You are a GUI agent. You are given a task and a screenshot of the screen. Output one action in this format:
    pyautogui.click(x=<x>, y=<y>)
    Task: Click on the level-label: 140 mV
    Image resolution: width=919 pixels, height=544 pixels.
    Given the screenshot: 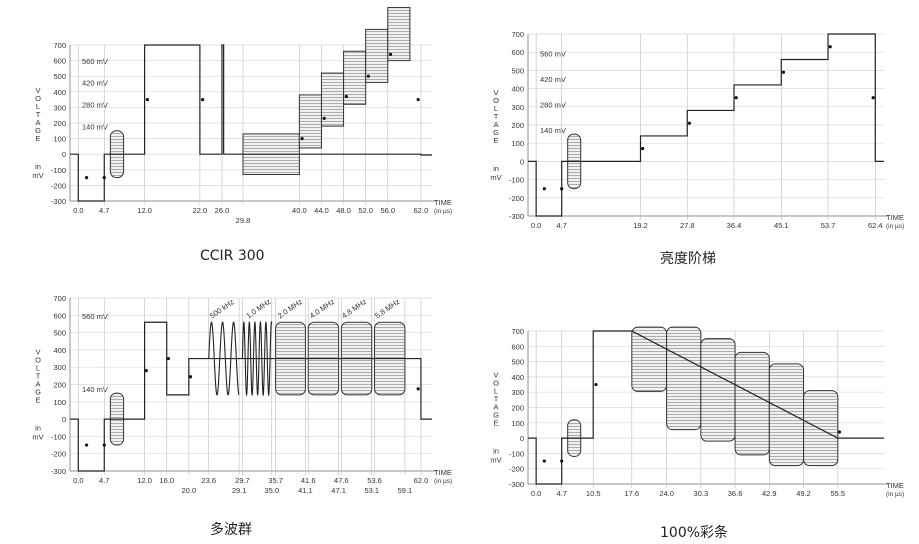 What is the action you would take?
    pyautogui.click(x=95, y=126)
    